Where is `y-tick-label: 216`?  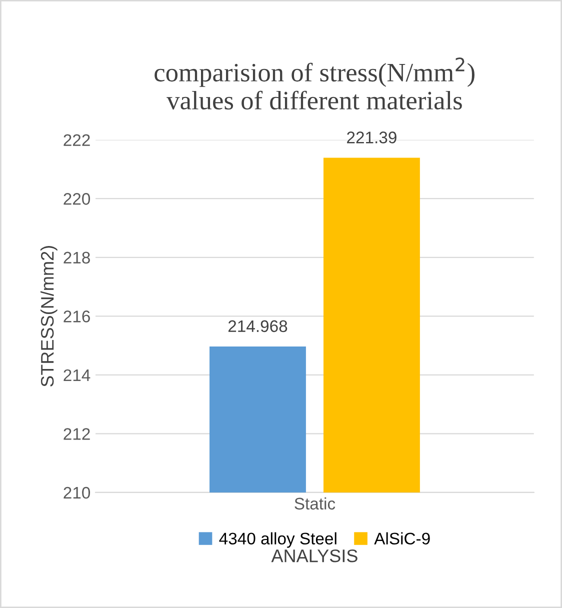
y-tick-label: 216 is located at coordinates (77, 316).